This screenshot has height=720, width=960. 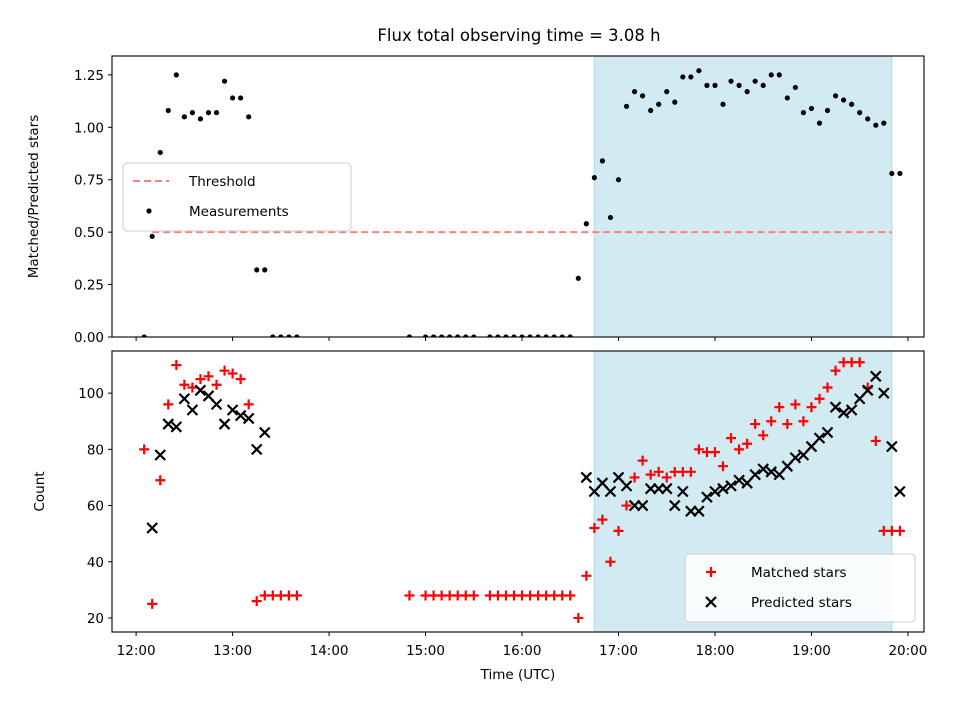 What do you see at coordinates (811, 651) in the screenshot?
I see `x-tick-label: 19:00` at bounding box center [811, 651].